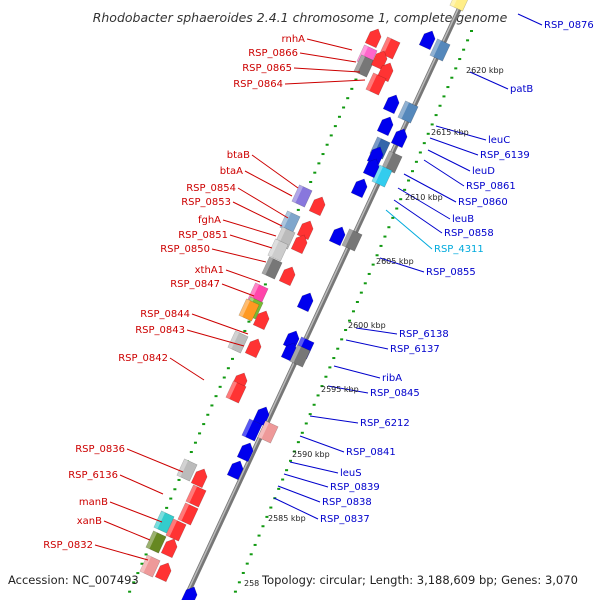  What do you see at coordinates (469, 233) in the screenshot?
I see `right-gene-label: RSP_0858` at bounding box center [469, 233].